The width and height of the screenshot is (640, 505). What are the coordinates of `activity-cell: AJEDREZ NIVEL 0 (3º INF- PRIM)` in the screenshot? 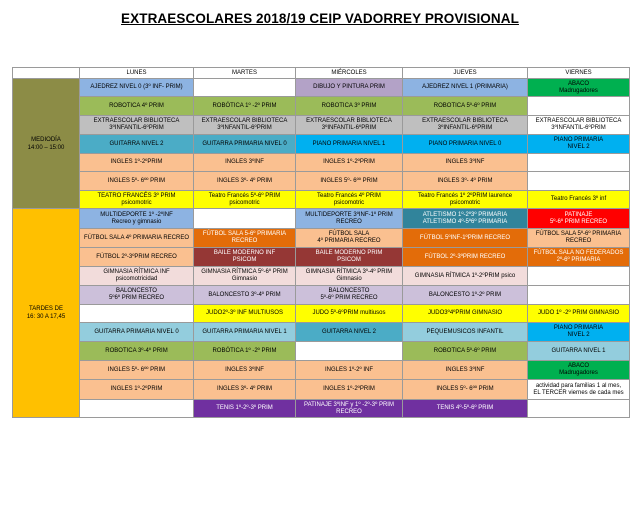 It's located at (136, 87).